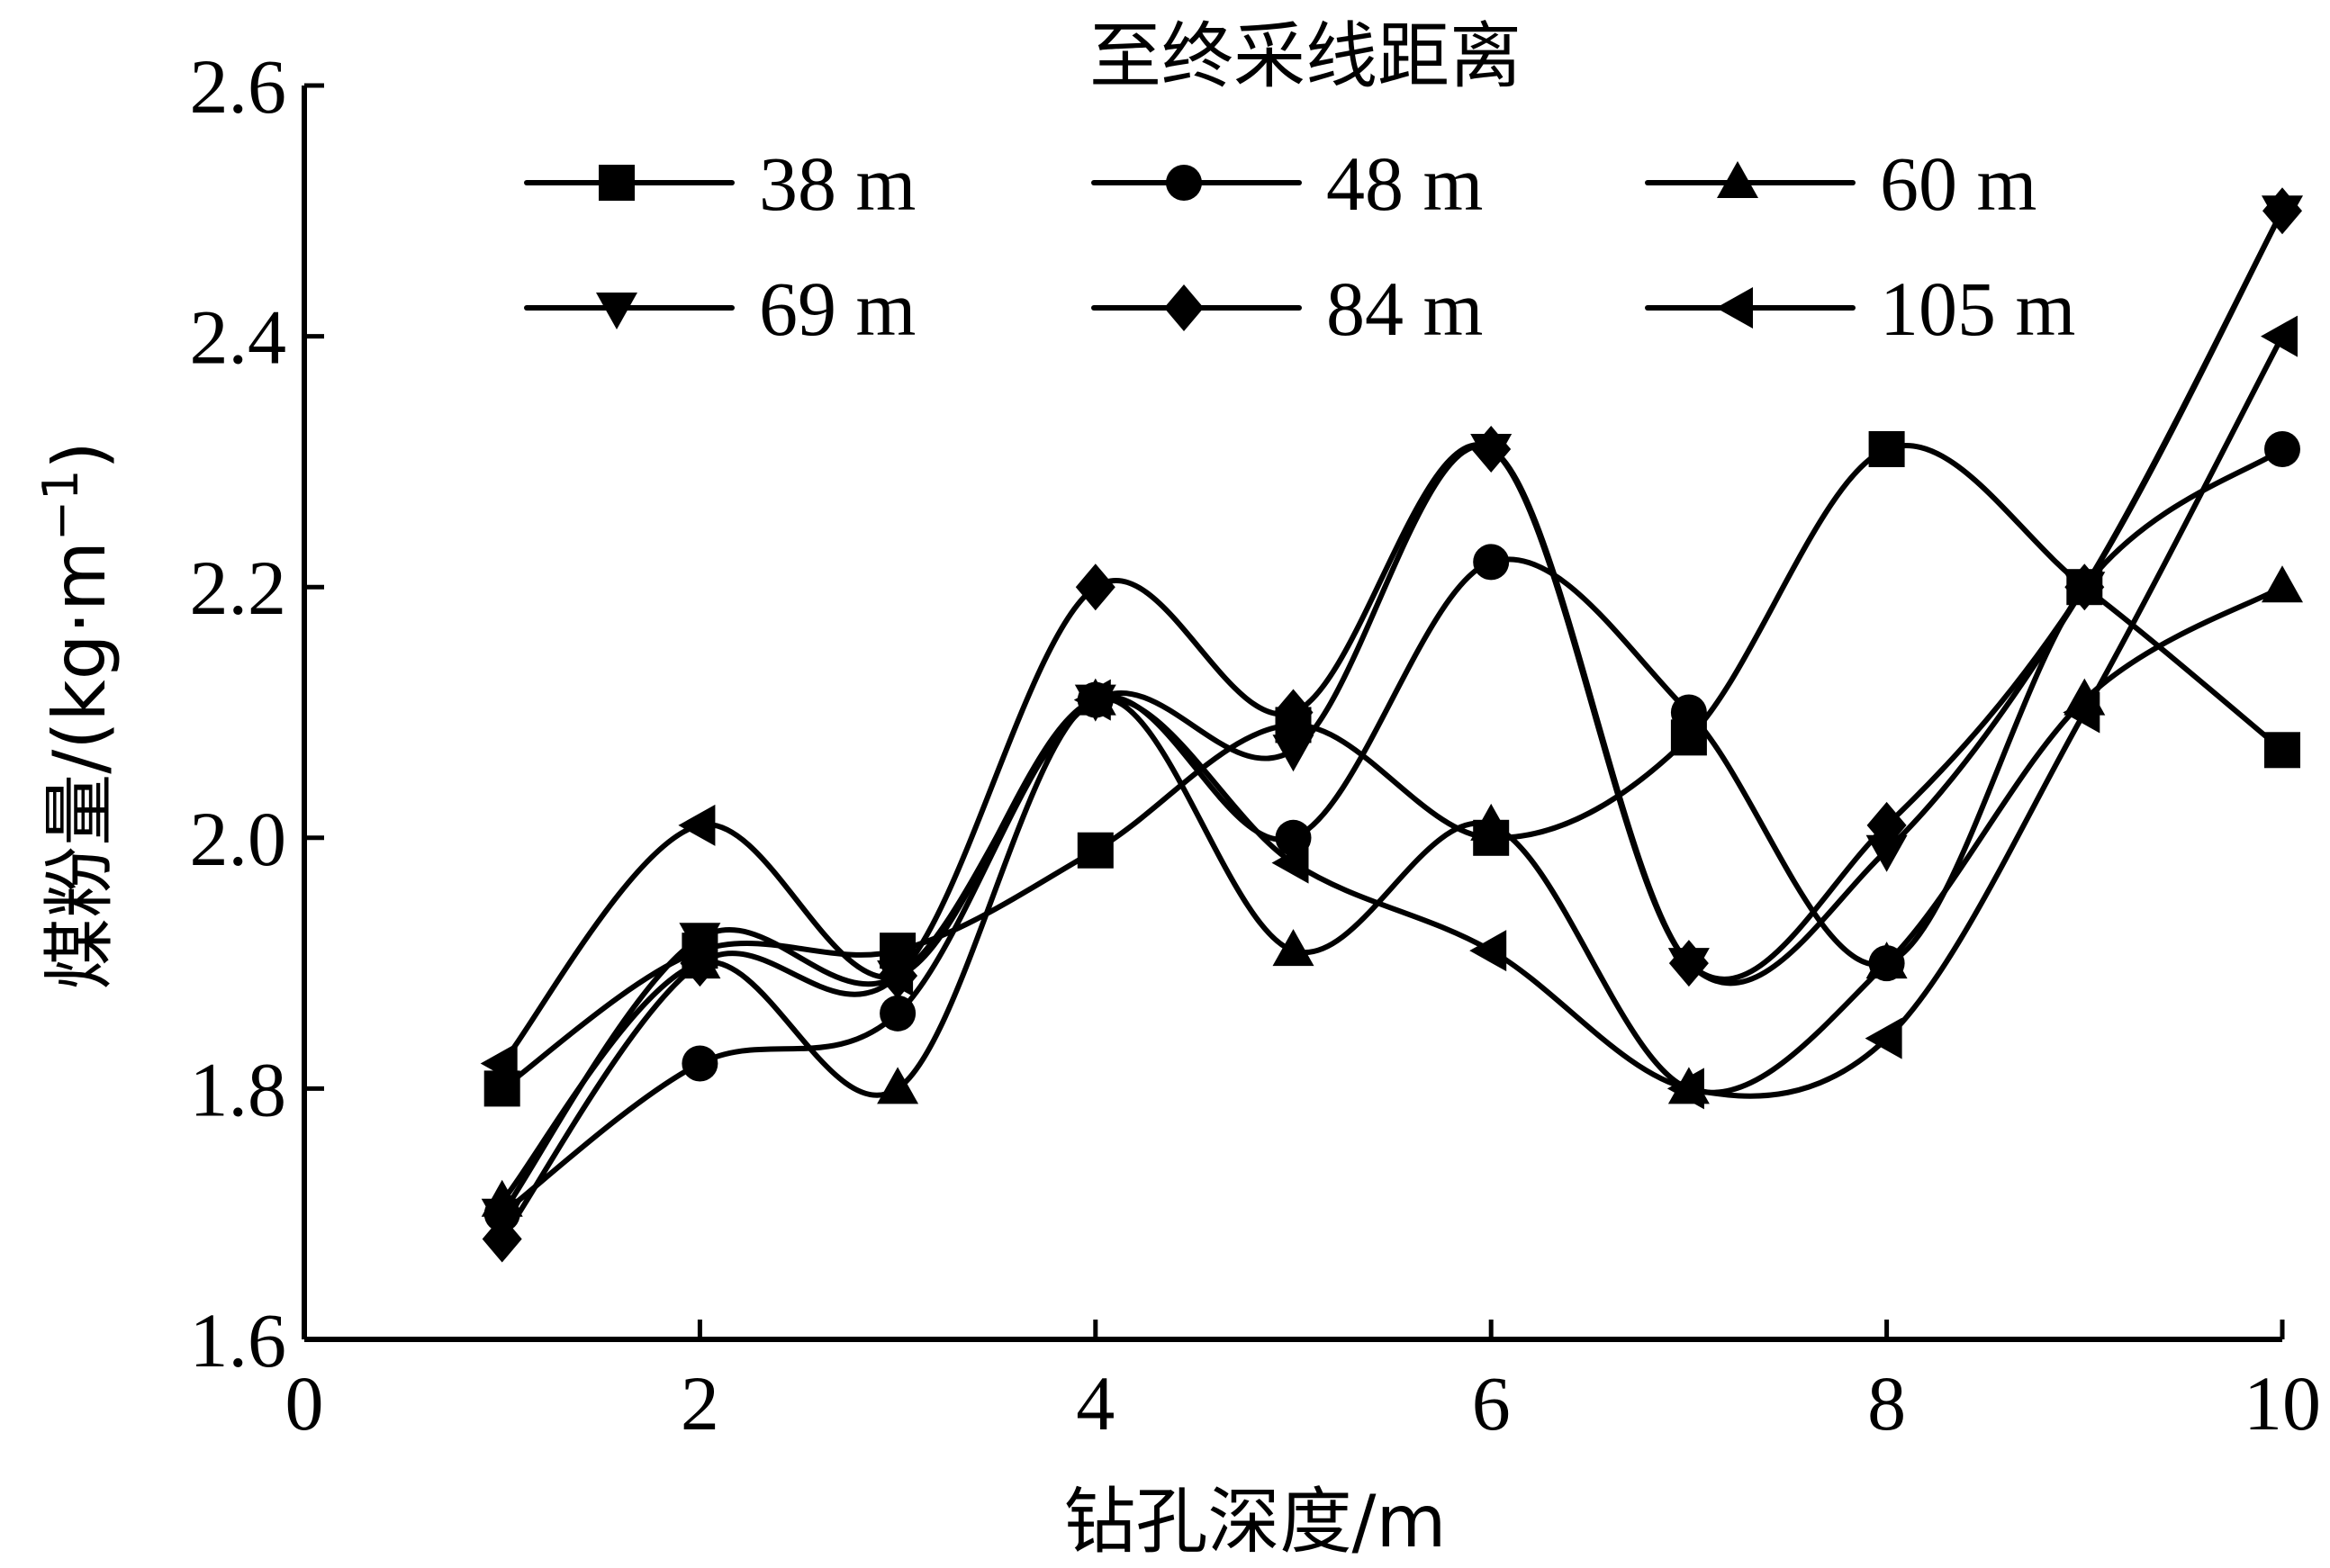 The image size is (2330, 1568). Describe the element at coordinates (837, 309) in the screenshot. I see `legend-label: 69 m` at that location.